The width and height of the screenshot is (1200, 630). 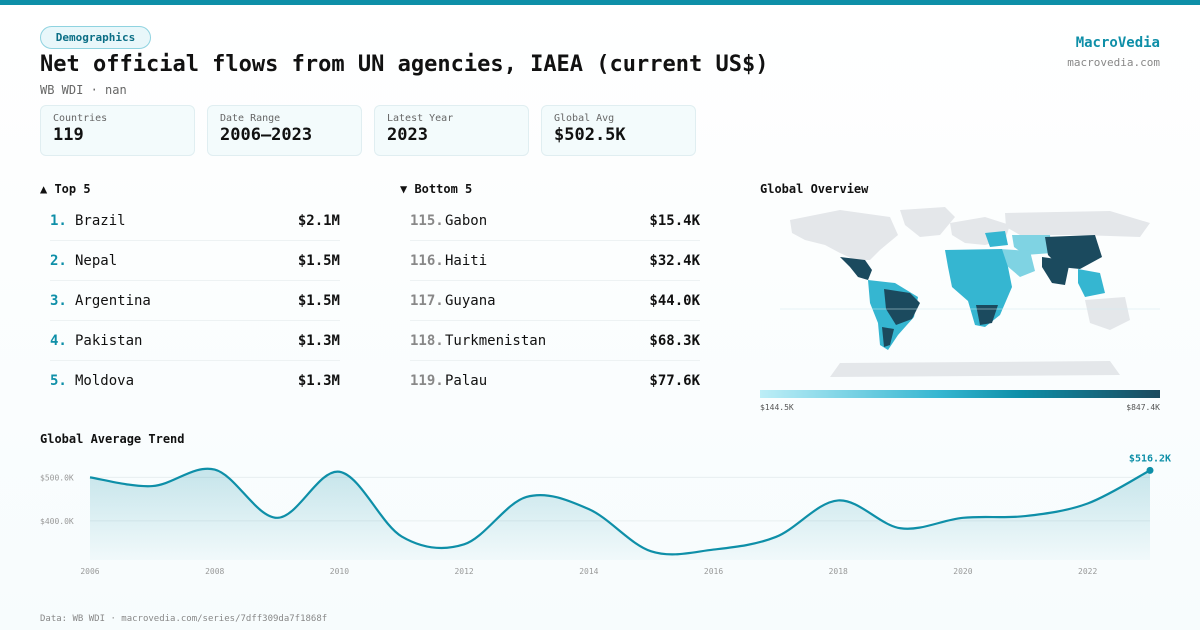 What do you see at coordinates (674, 300) in the screenshot?
I see `country-value: $44.0K` at bounding box center [674, 300].